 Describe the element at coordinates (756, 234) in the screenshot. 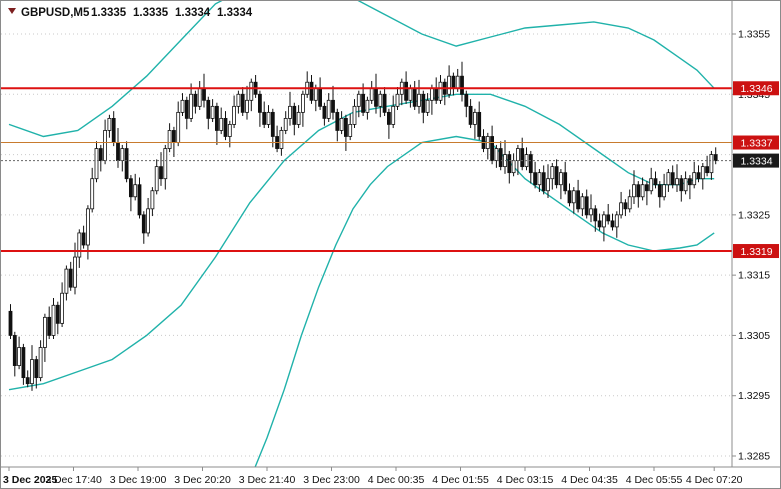

I see `price-axis` at that location.